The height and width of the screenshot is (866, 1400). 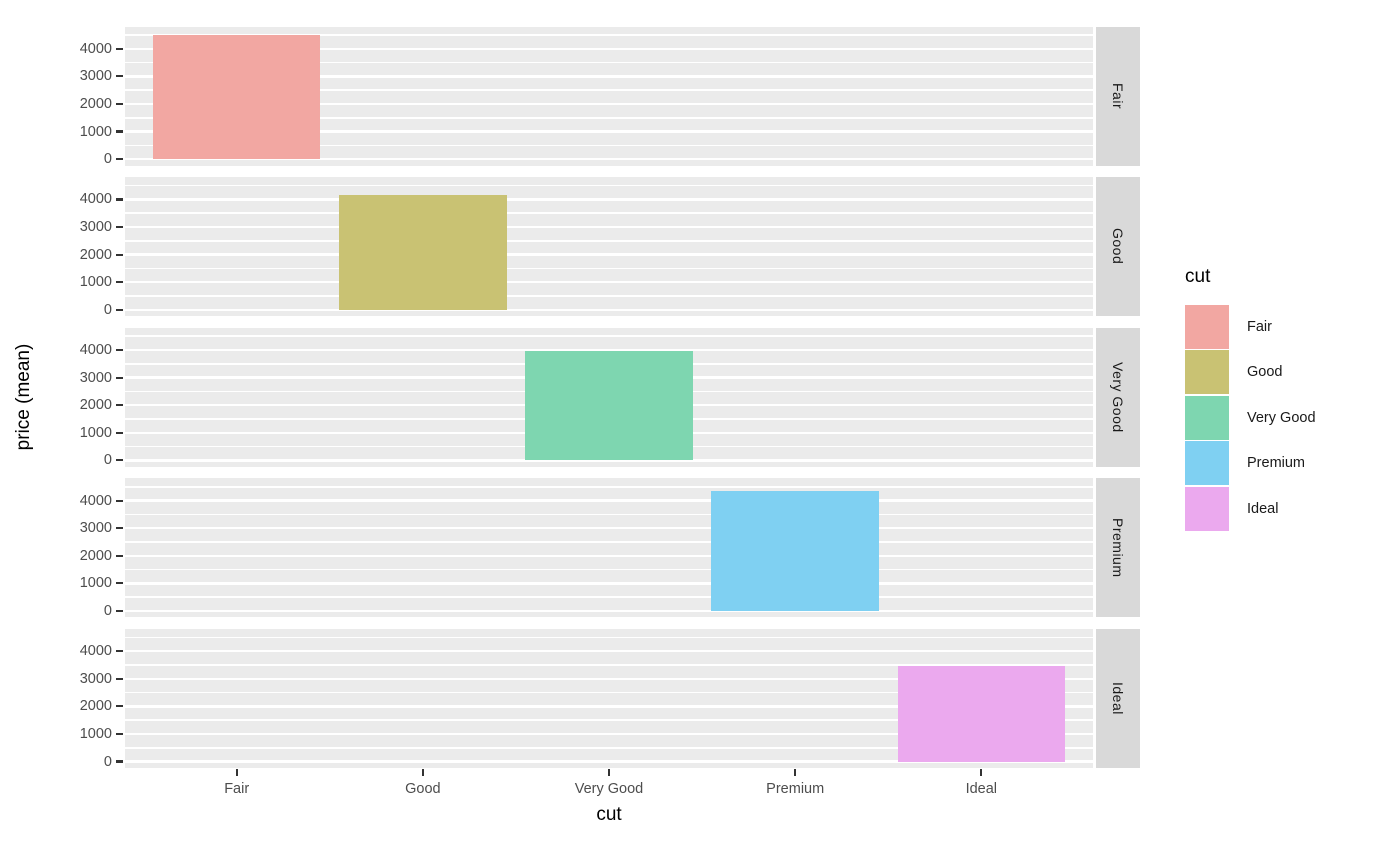 What do you see at coordinates (23, 397) in the screenshot?
I see `y-axis-title: price (mean)` at bounding box center [23, 397].